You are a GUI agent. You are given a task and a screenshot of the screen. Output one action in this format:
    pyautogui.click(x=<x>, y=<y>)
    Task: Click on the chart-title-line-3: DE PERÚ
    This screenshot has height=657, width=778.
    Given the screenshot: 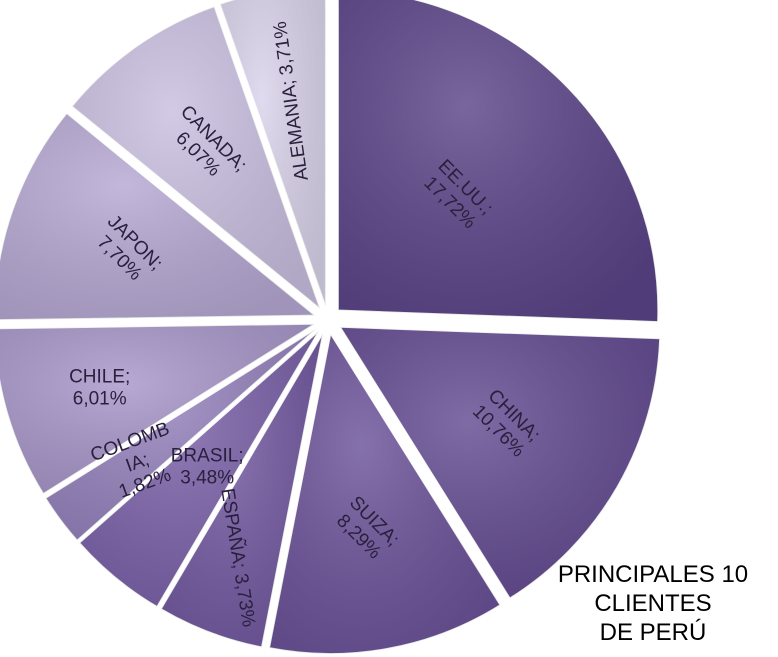 What is the action you would take?
    pyautogui.click(x=653, y=632)
    